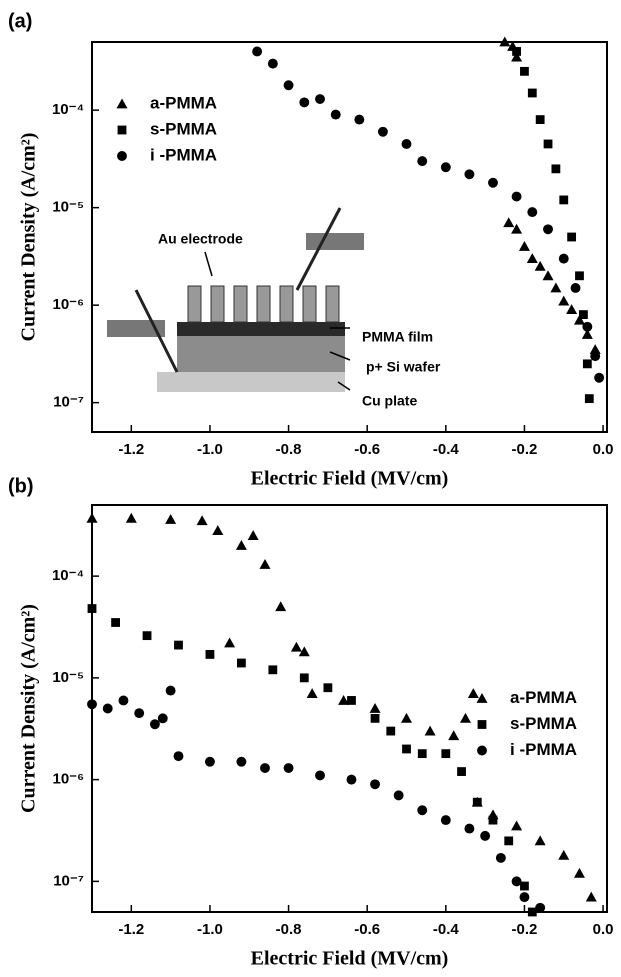  I want to click on x-tick-label: 0.0, so click(603, 929).